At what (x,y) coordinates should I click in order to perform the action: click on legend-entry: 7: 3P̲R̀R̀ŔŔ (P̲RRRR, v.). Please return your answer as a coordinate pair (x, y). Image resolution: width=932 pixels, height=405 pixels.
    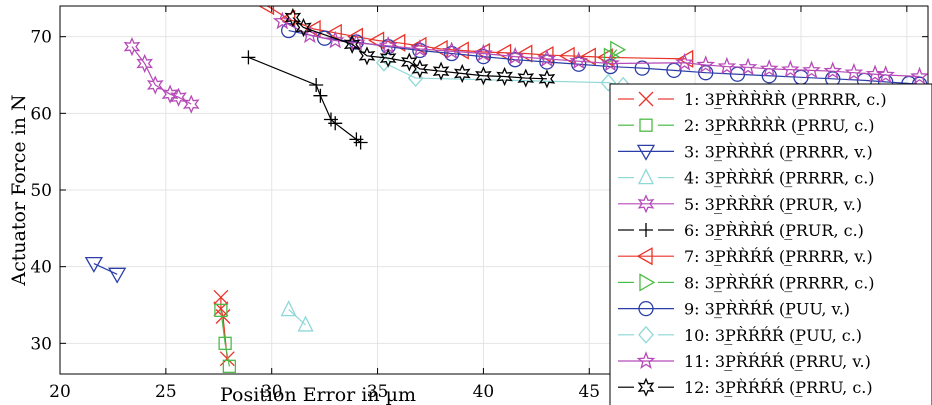
    Looking at the image, I should click on (745, 256).